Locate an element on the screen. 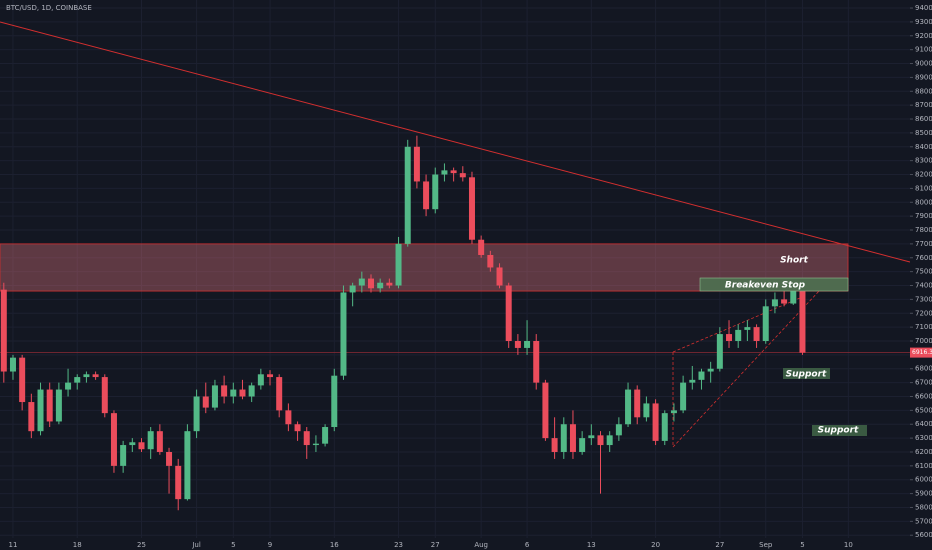  y-tick-label: 9100.00 is located at coordinates (923, 50).